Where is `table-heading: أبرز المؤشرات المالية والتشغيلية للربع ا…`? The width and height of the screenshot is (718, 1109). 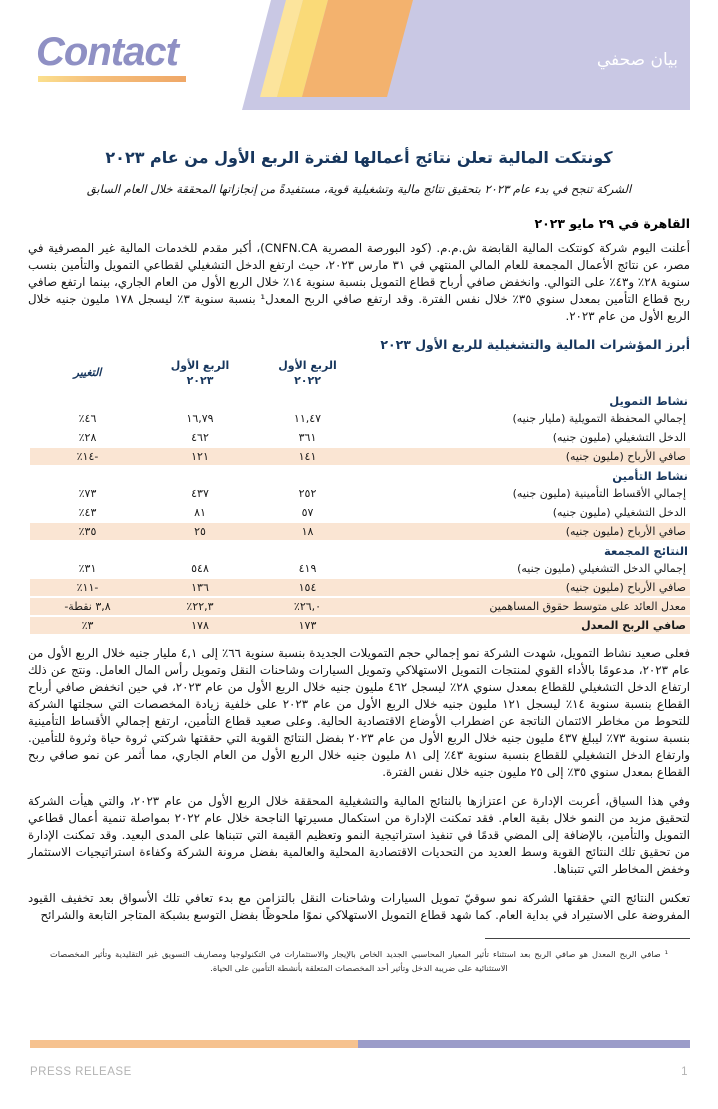
table-heading: أبرز المؤشرات المالية والتشغيلية للربع ا… is located at coordinates (535, 344).